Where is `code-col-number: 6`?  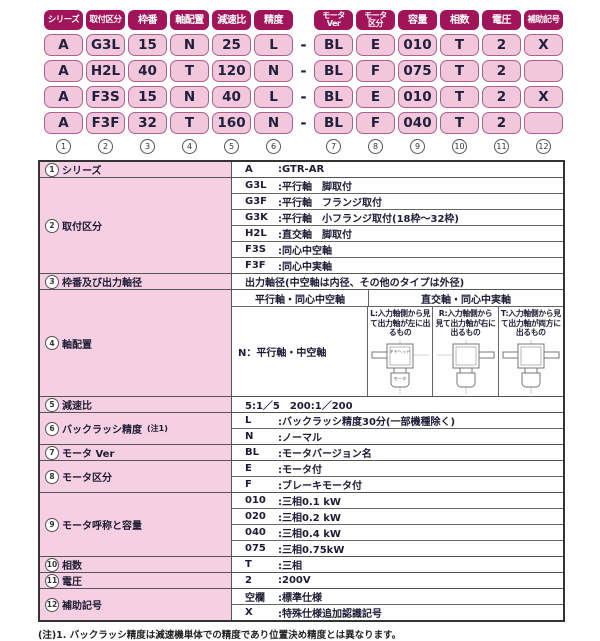 code-col-number: 6 is located at coordinates (273, 146).